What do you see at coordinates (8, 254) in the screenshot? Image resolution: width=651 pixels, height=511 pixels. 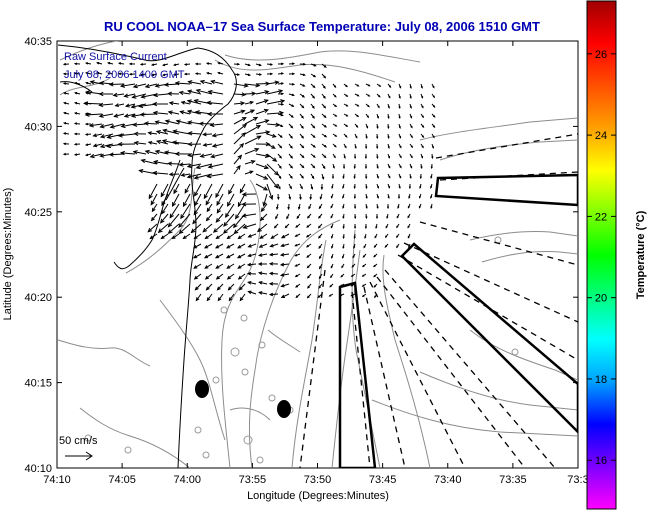 I see `y-axis-label: Latitude (Degrees:Minutes)` at bounding box center [8, 254].